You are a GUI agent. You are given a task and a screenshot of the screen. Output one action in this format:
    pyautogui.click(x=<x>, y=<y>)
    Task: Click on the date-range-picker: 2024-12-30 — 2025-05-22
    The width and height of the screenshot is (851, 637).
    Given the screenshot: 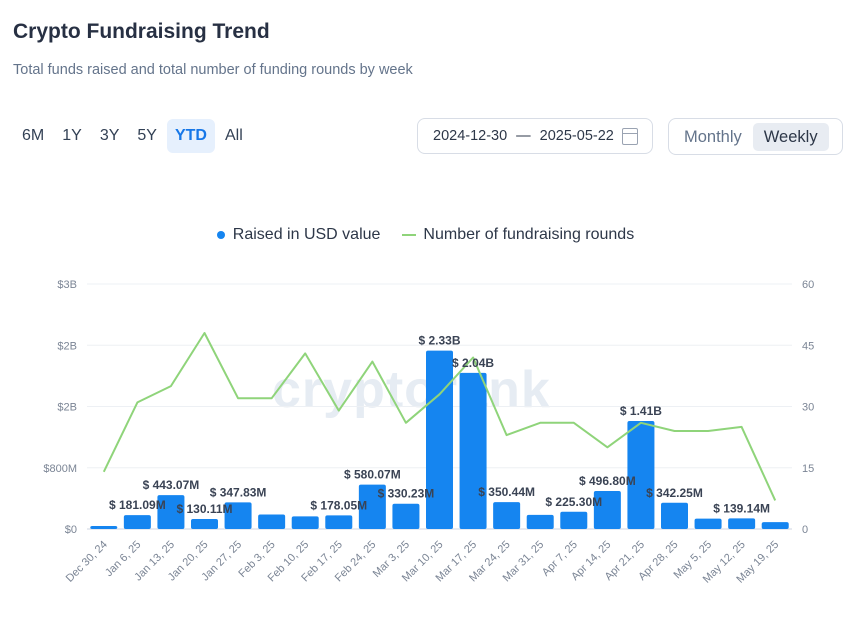 What is the action you would take?
    pyautogui.click(x=535, y=136)
    